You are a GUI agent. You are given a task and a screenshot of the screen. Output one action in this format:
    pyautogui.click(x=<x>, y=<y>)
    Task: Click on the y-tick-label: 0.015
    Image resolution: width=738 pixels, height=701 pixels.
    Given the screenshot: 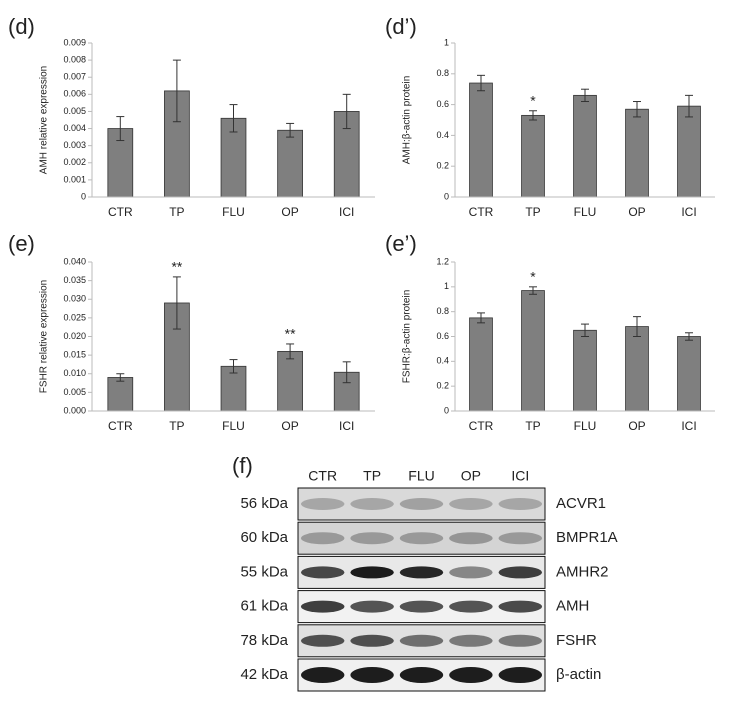 What is the action you would take?
    pyautogui.click(x=74, y=355)
    